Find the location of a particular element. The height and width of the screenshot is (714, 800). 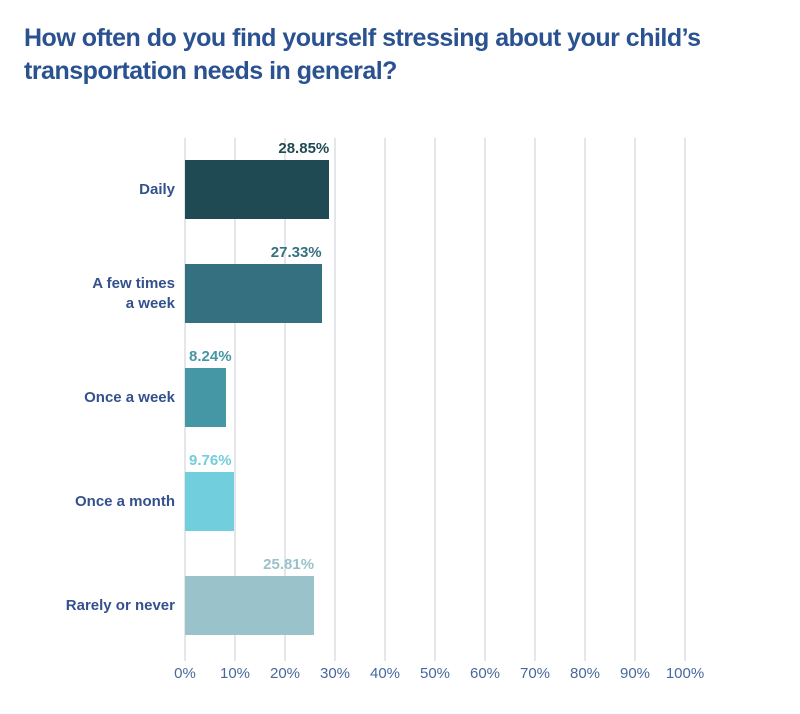

value-label: 8.24% is located at coordinates (210, 356).